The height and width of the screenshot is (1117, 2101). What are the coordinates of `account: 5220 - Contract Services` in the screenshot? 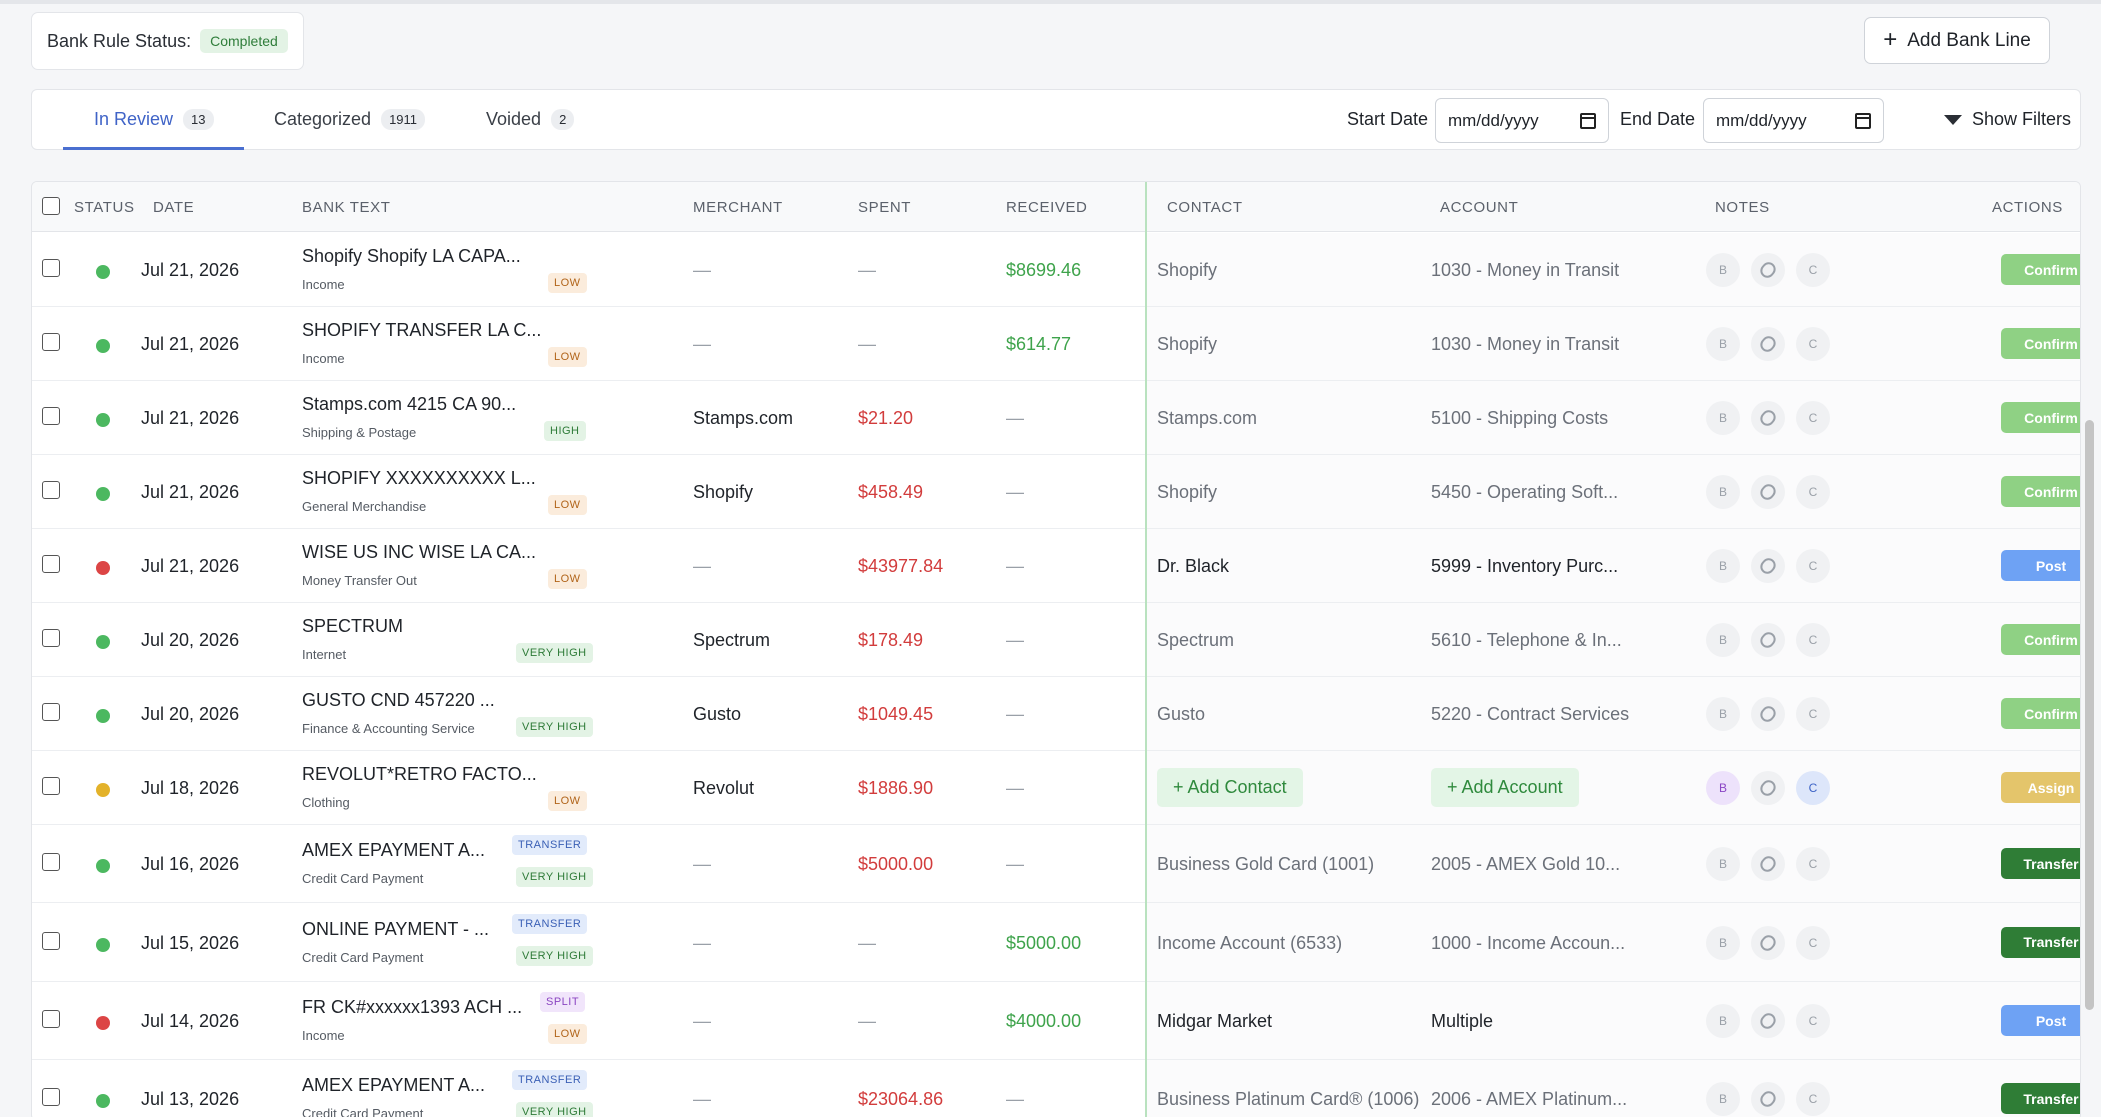 It's located at (1530, 714).